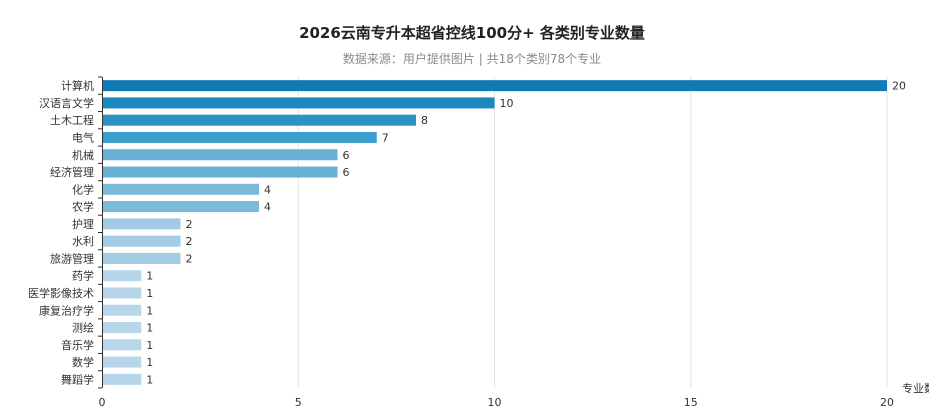 This screenshot has height=420, width=929. Describe the element at coordinates (83, 155) in the screenshot. I see `category-label: 机械` at that location.